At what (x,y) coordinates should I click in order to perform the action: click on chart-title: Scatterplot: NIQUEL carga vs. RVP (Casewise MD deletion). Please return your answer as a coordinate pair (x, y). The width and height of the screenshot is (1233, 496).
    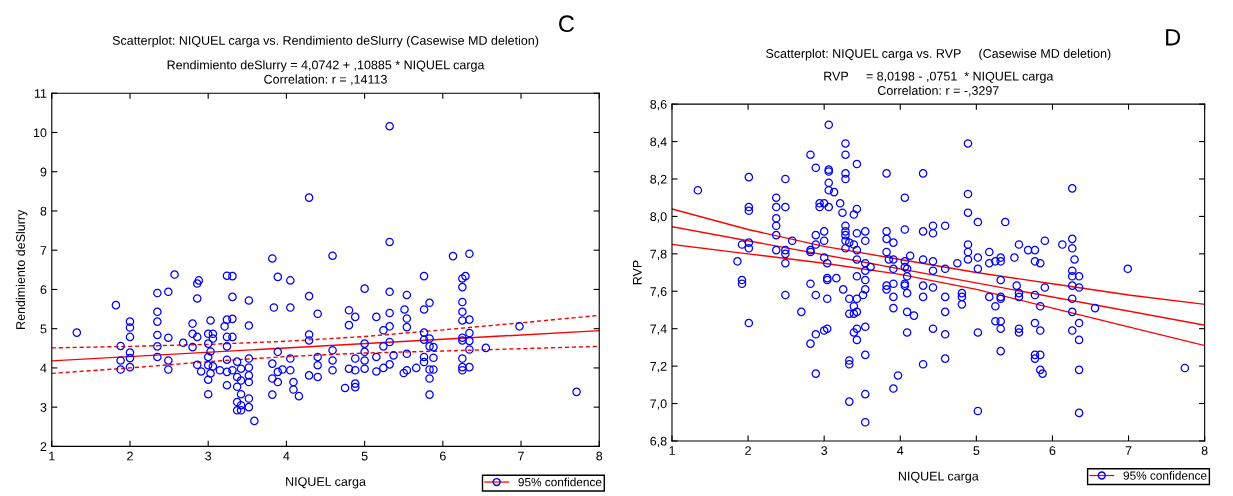
    Looking at the image, I should click on (938, 54).